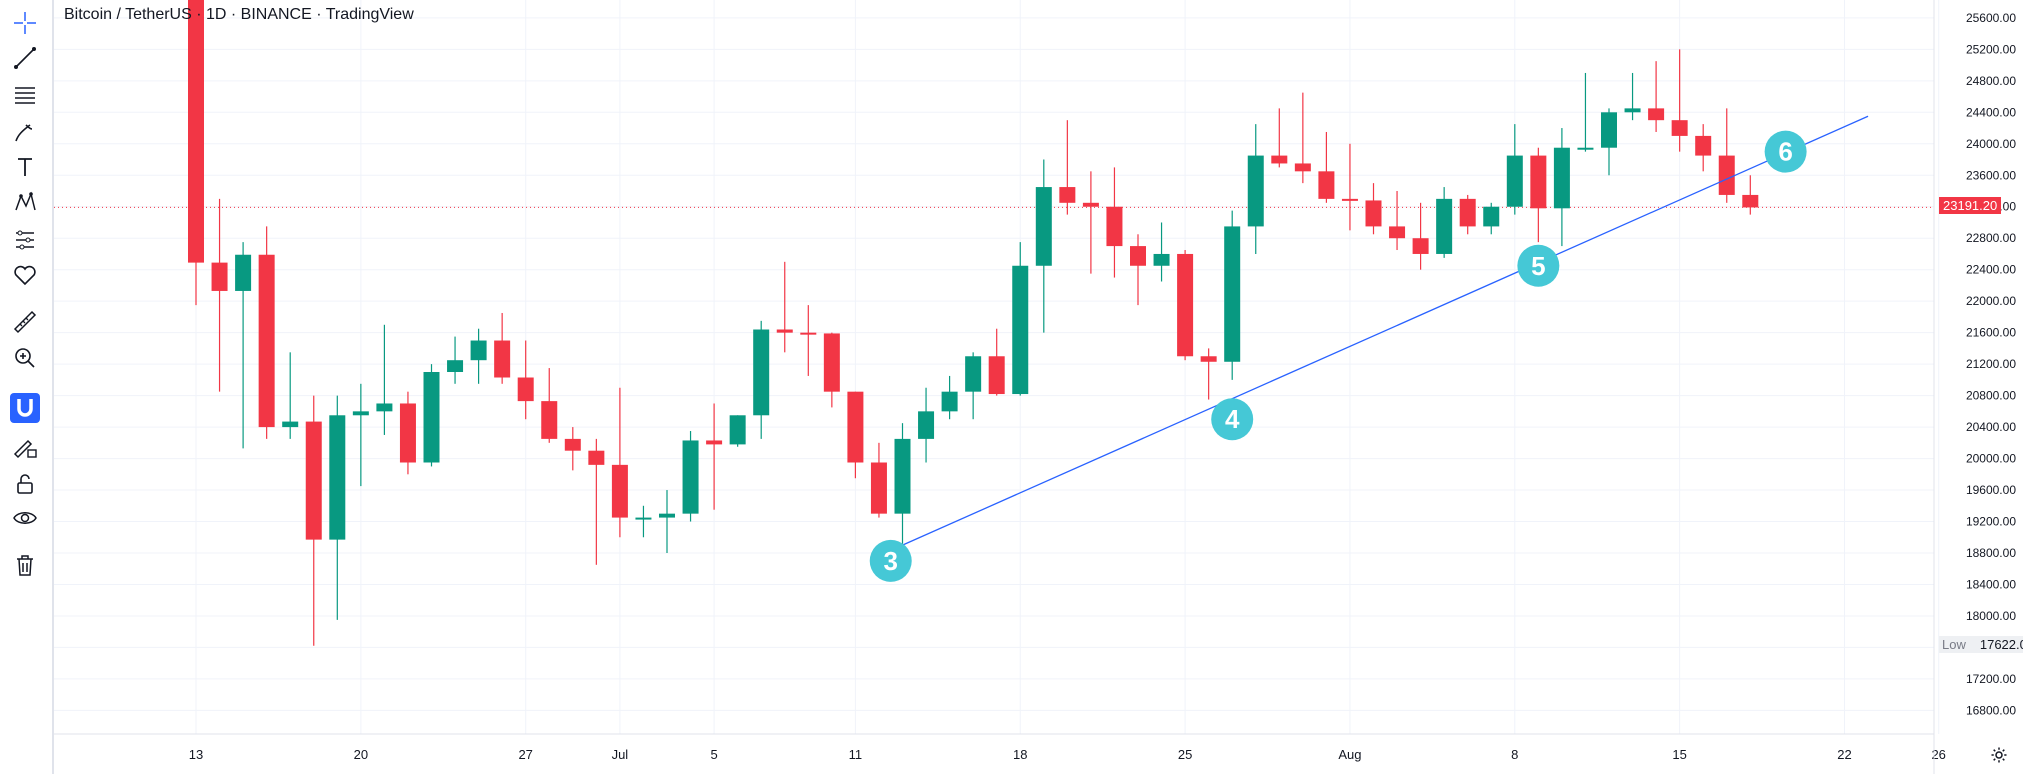  Describe the element at coordinates (1938, 754) in the screenshot. I see `x-tick-label: 26` at that location.